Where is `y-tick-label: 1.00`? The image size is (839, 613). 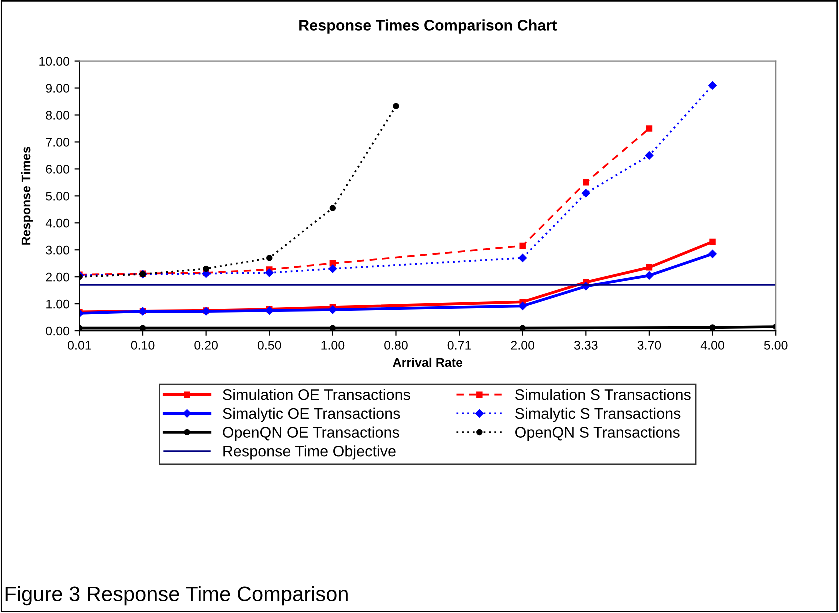
y-tick-label: 1.00 is located at coordinates (58, 304).